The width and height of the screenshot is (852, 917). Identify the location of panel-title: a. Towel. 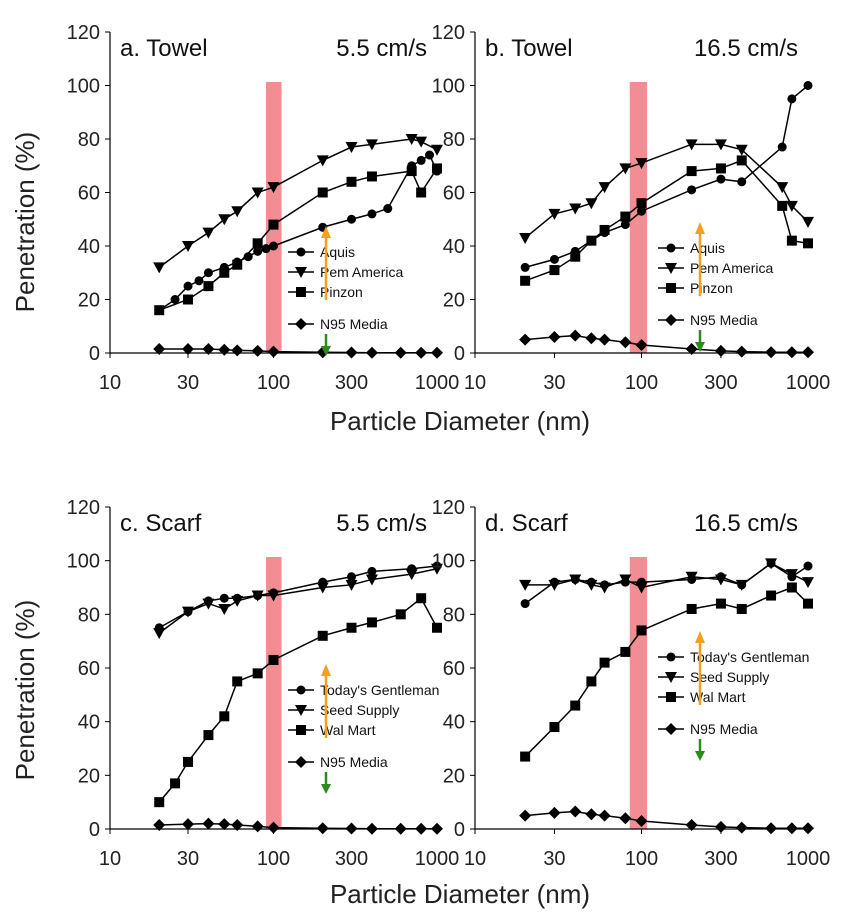
(164, 48).